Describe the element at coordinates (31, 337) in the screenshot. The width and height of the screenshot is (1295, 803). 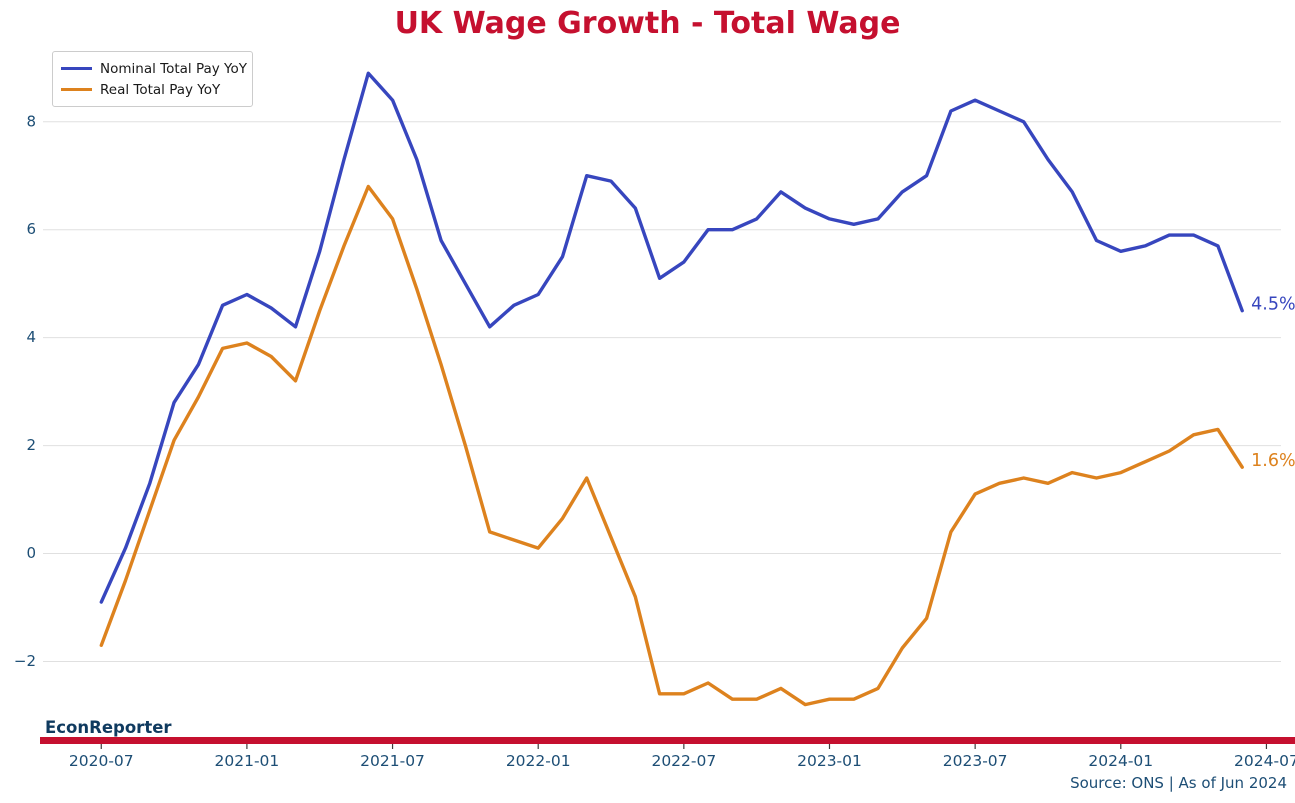
I see `y-axis-tick-label: 4` at that location.